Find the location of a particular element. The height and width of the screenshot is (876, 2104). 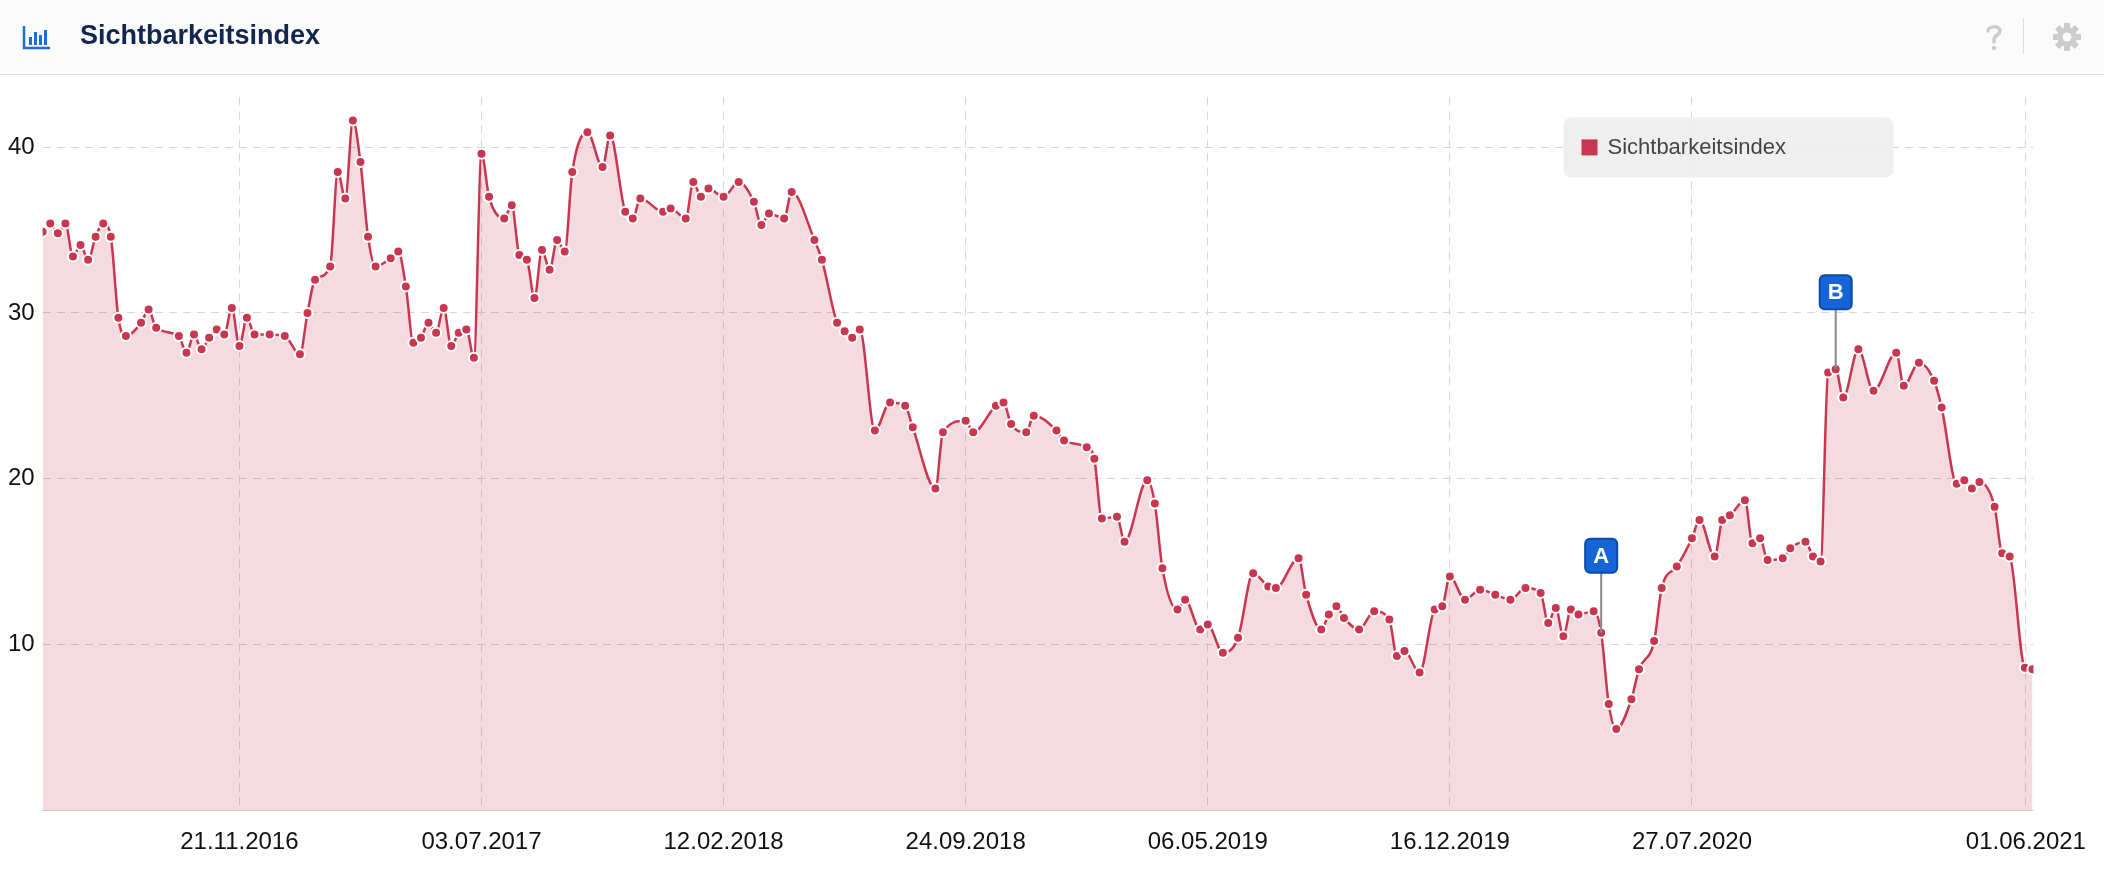

x-tick-label: 27.07.2020 is located at coordinates (1692, 841).